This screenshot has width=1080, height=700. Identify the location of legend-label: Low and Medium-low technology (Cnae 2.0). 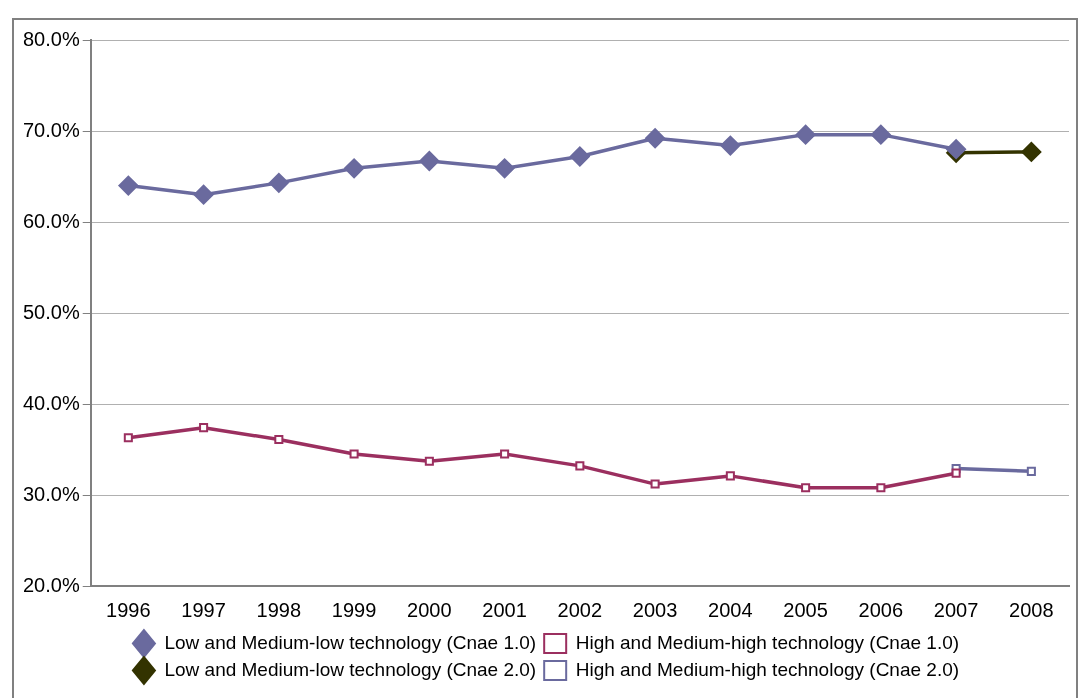
(350, 669).